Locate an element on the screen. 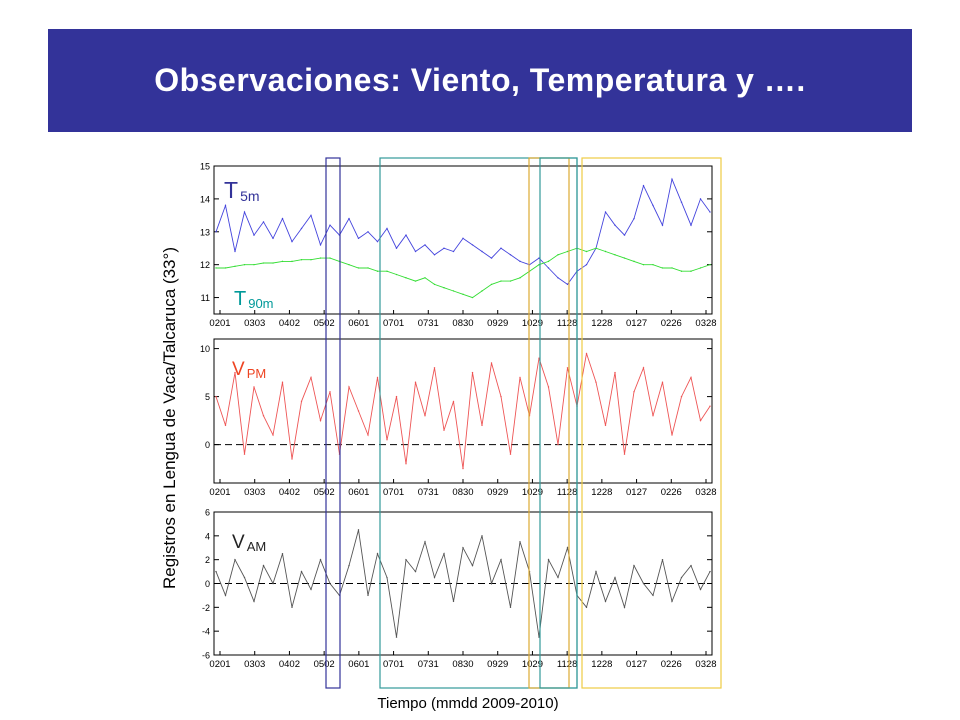 The image size is (960, 720). y-tick-label: 11 is located at coordinates (205, 298).